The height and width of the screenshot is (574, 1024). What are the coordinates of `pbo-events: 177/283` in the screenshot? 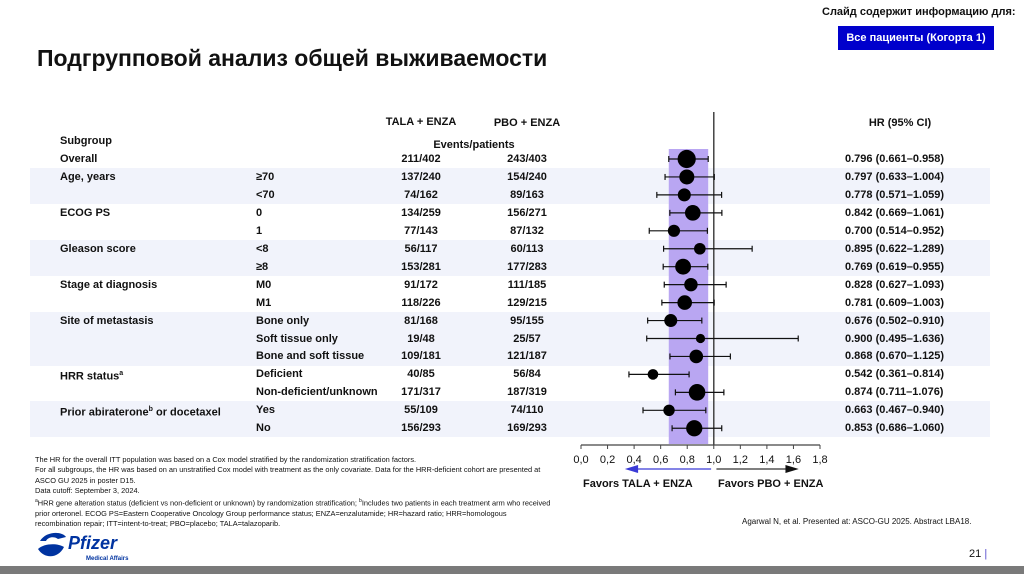 It's located at (527, 266).